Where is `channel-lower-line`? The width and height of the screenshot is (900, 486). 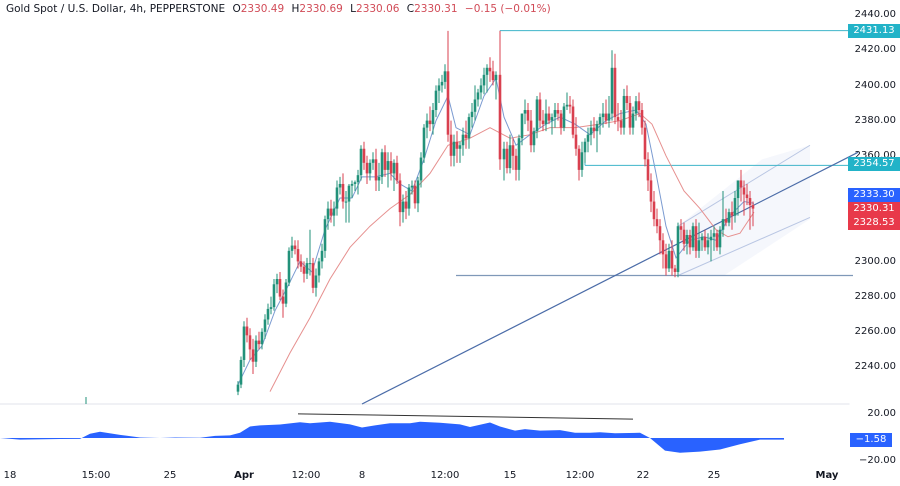 channel-lower-line is located at coordinates (744, 246).